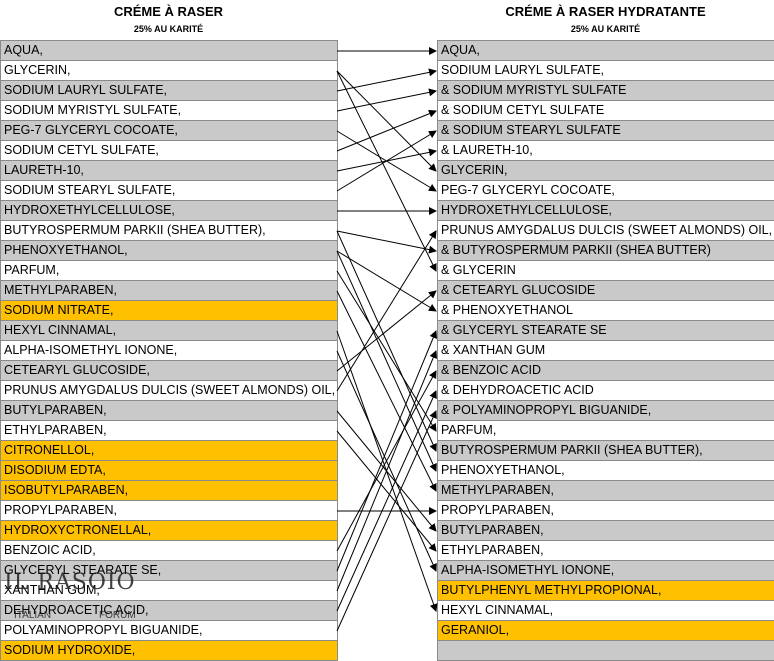  I want to click on right-ingredient-row: & XANTHAN GUM, so click(606, 351).